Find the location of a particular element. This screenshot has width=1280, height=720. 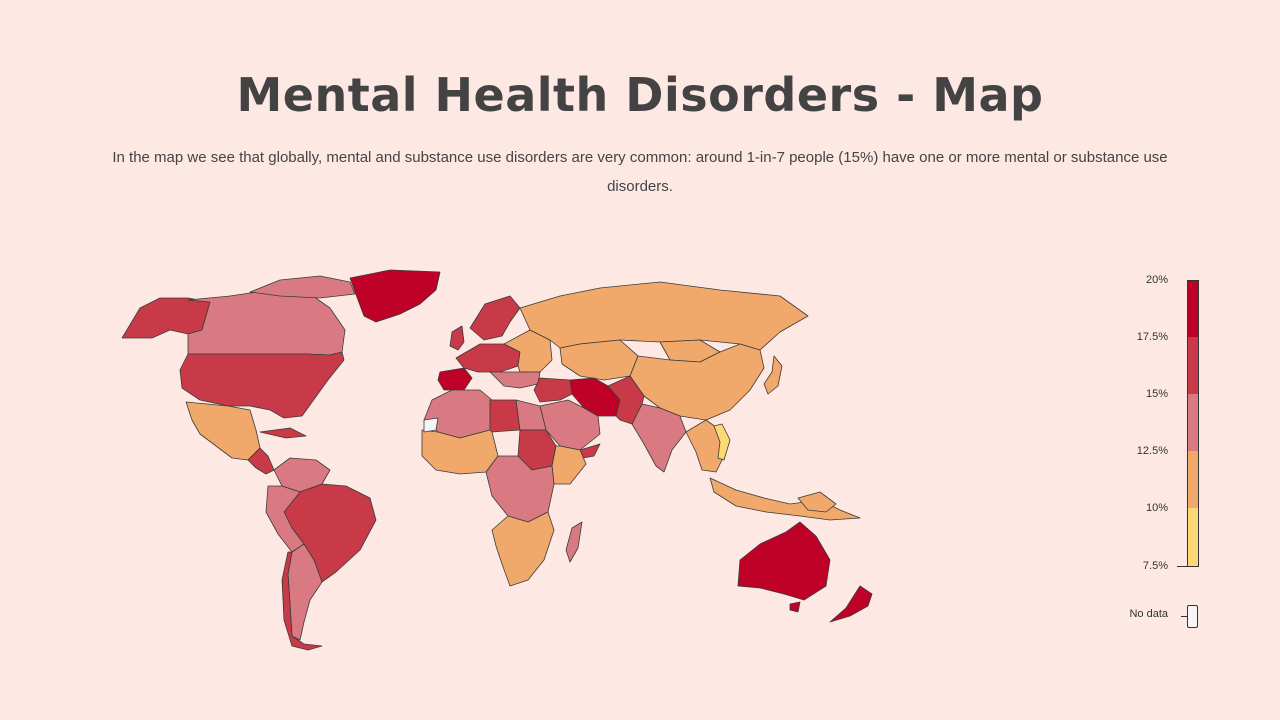

region-scandinavia is located at coordinates (495, 318).